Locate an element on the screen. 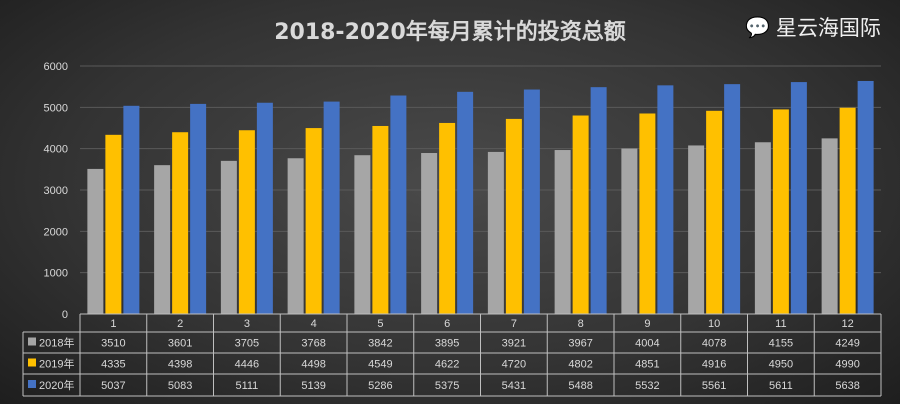  data-label: 4078 is located at coordinates (714, 344).